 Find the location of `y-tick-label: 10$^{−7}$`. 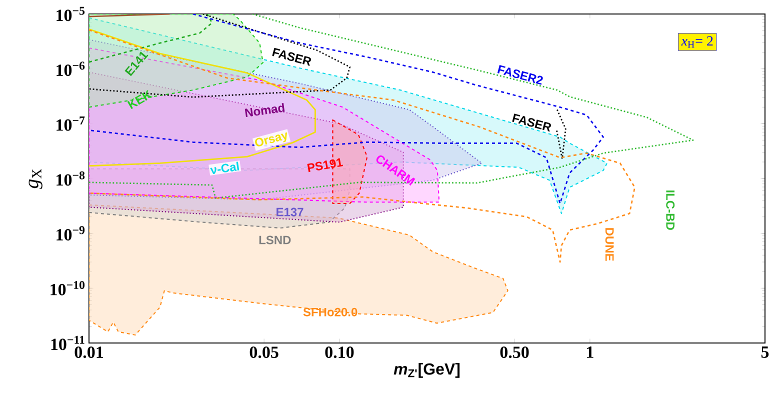

y-tick-label: 10$^{−7}$ is located at coordinates (70, 123).